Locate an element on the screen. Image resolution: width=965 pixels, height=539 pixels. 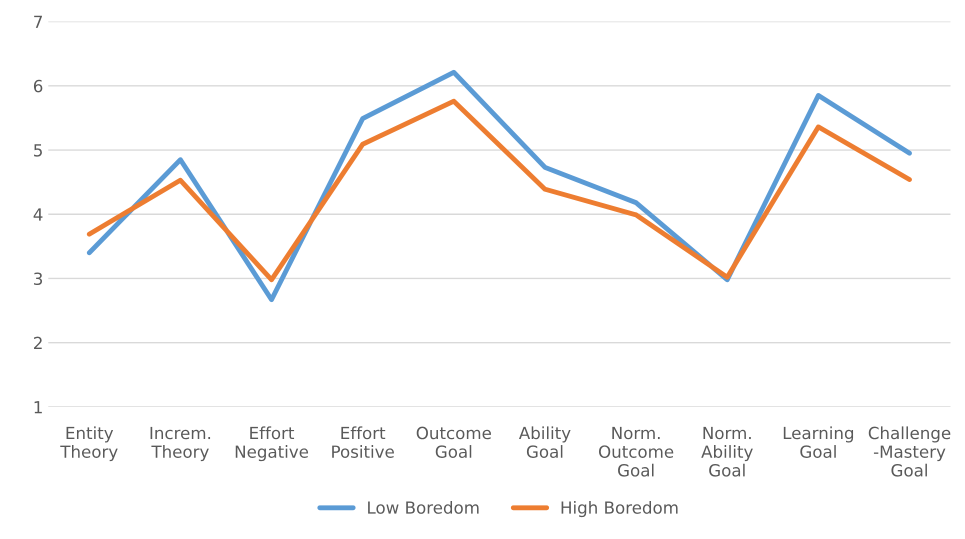
x-tick-label: Ability Goal is located at coordinates (544, 442).